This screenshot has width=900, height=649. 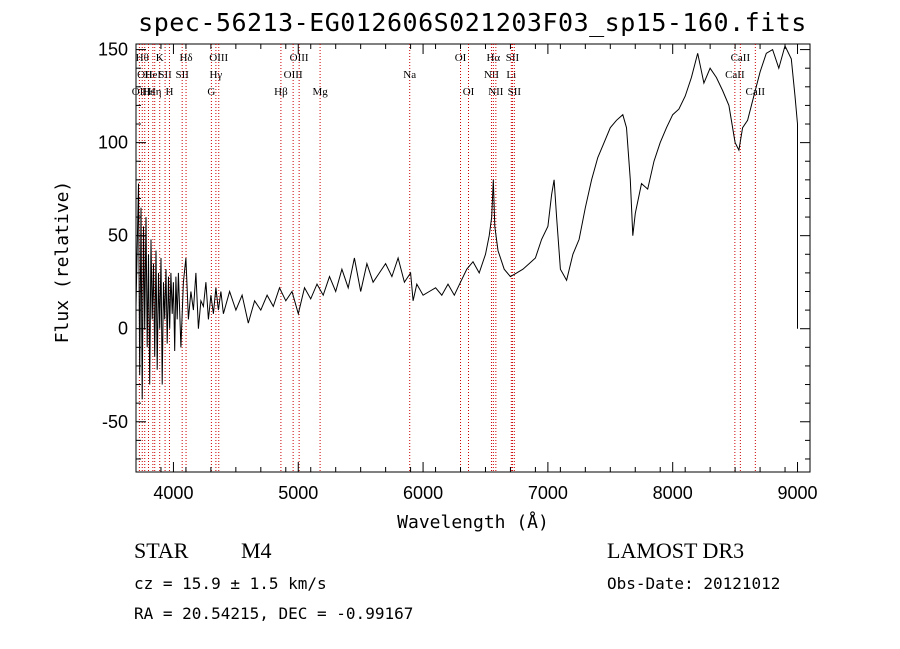 I want to click on y-tick-label: 0, so click(x=123, y=329).